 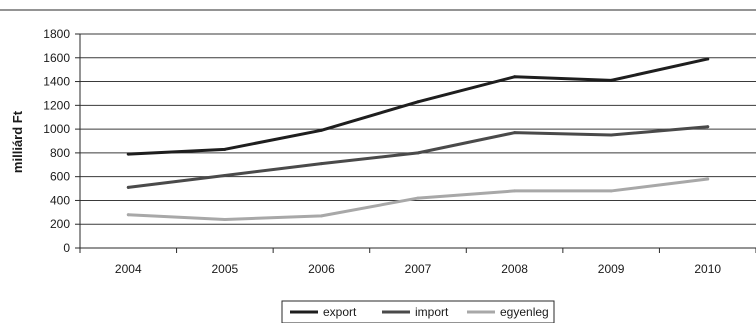 I want to click on legend: export import egyenleg, so click(x=418, y=312).